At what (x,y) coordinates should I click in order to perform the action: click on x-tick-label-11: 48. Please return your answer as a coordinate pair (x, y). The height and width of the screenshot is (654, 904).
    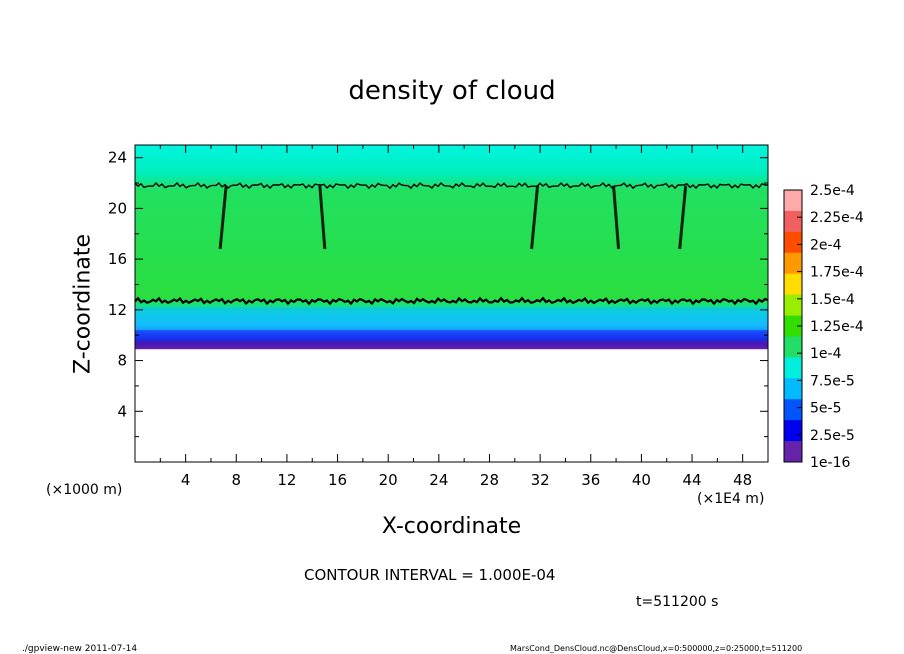
    Looking at the image, I should click on (742, 480).